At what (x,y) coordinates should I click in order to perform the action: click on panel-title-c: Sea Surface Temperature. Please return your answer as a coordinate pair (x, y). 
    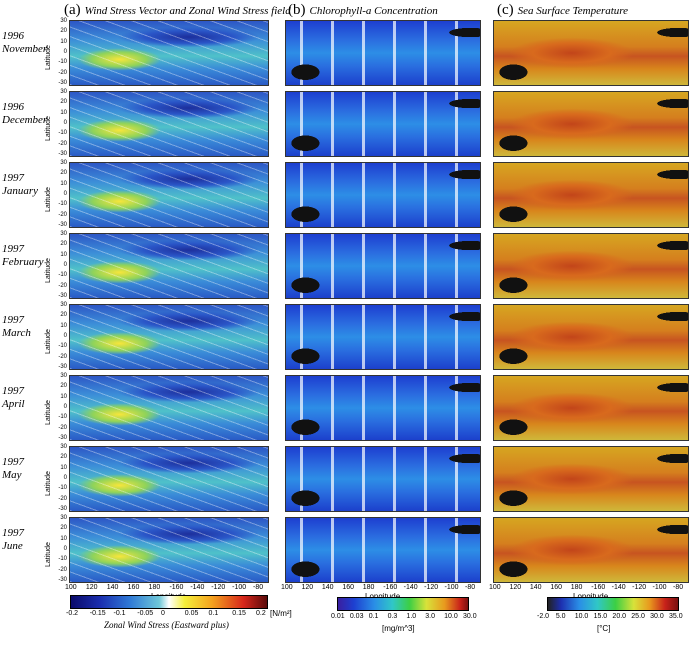
    Looking at the image, I should click on (573, 11).